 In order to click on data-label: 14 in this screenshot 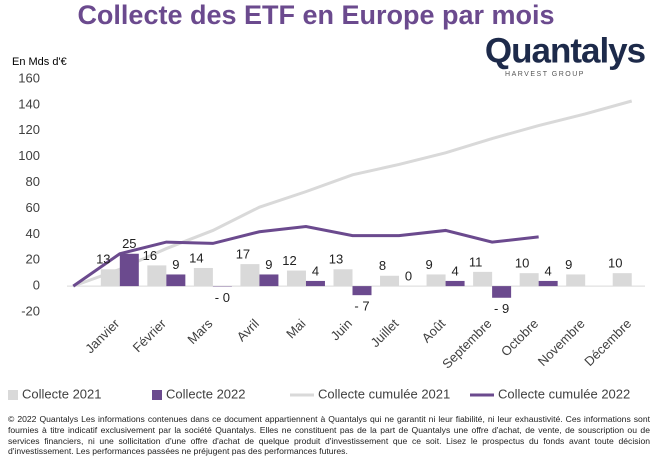, I will do `click(196, 257)`.